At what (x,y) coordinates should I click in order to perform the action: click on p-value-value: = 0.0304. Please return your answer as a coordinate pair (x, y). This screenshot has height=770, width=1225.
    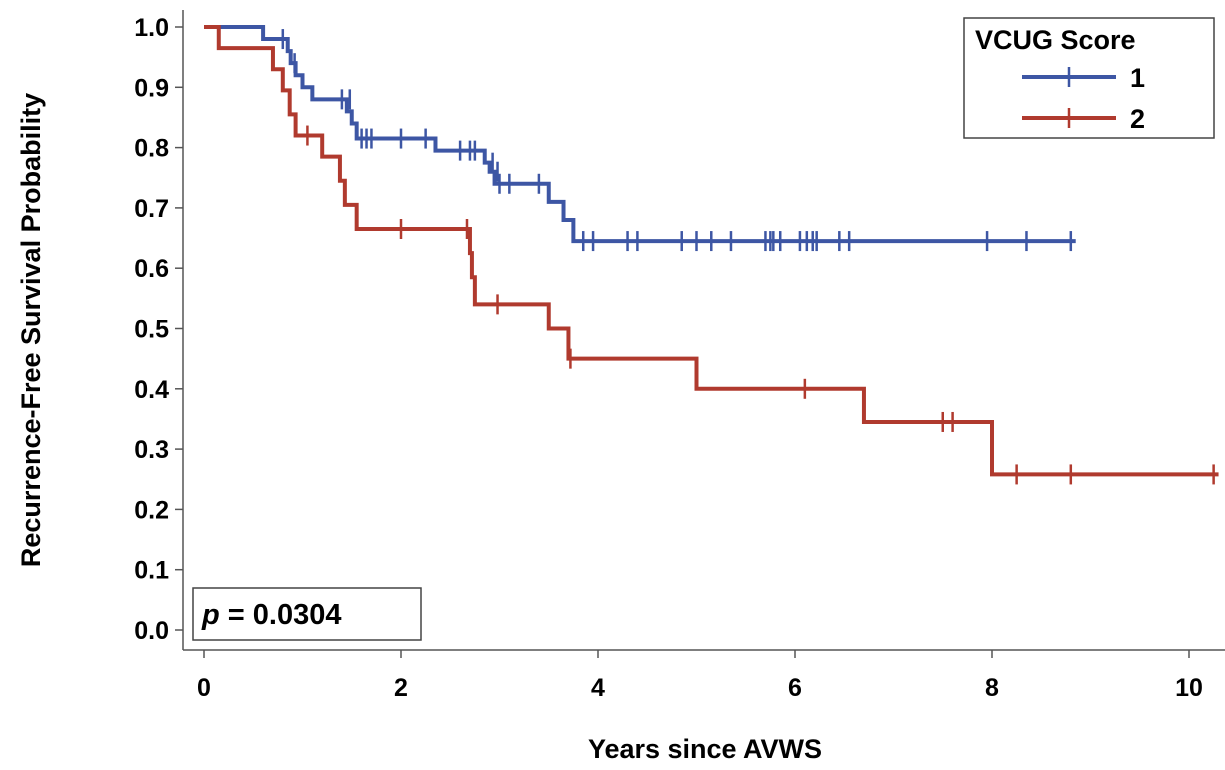
    Looking at the image, I should click on (281, 615).